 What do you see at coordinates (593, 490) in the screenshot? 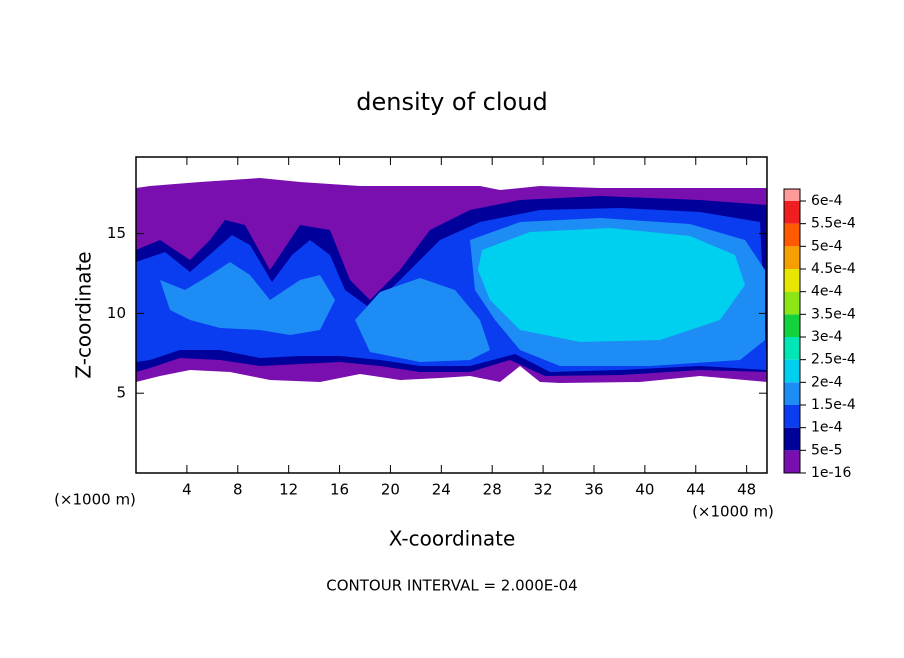
I see `x-tick-label: 36` at bounding box center [593, 490].